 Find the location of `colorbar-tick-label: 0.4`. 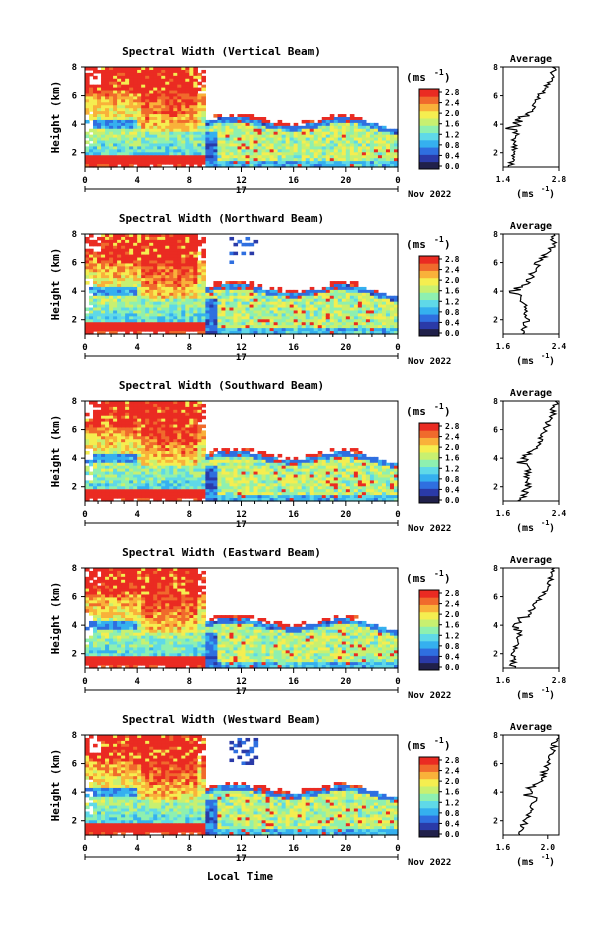

colorbar-tick-label: 0.4 is located at coordinates (452, 656).